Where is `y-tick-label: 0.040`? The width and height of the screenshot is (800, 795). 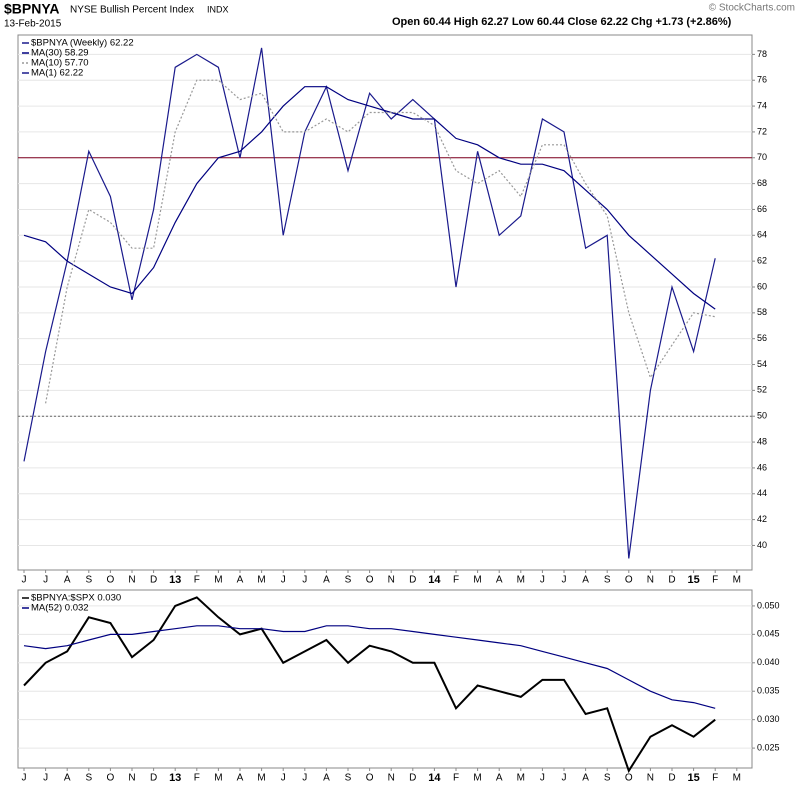 y-tick-label: 0.040 is located at coordinates (768, 662).